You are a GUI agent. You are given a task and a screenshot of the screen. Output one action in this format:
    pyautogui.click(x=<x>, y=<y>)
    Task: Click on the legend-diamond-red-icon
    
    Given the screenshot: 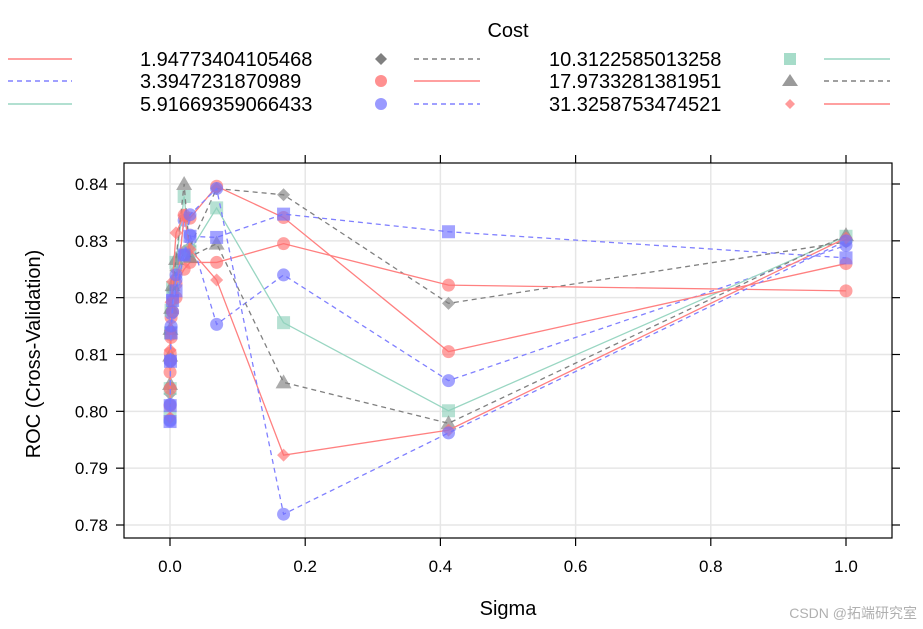 What is the action you would take?
    pyautogui.click(x=790, y=104)
    